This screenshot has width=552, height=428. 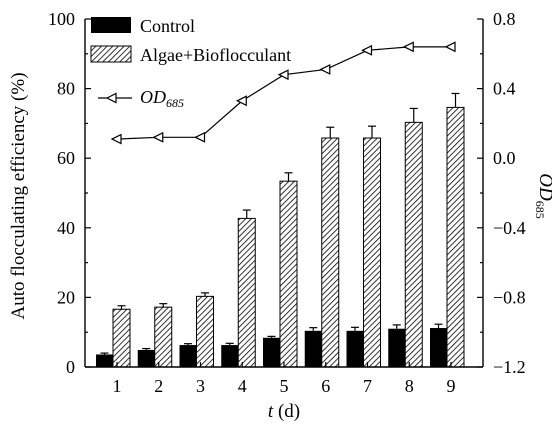 What do you see at coordinates (284, 386) in the screenshot?
I see `x-tick-label: 5` at bounding box center [284, 386].